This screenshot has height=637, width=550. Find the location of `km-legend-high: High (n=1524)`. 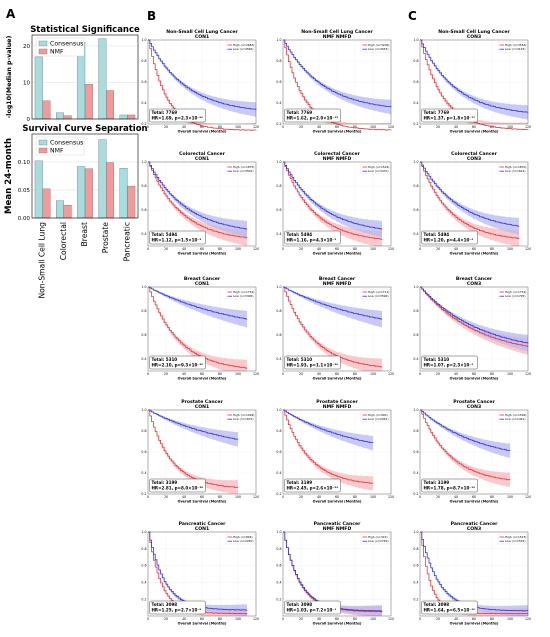

km-legend-high: High (n=1524) is located at coordinates (378, 167).